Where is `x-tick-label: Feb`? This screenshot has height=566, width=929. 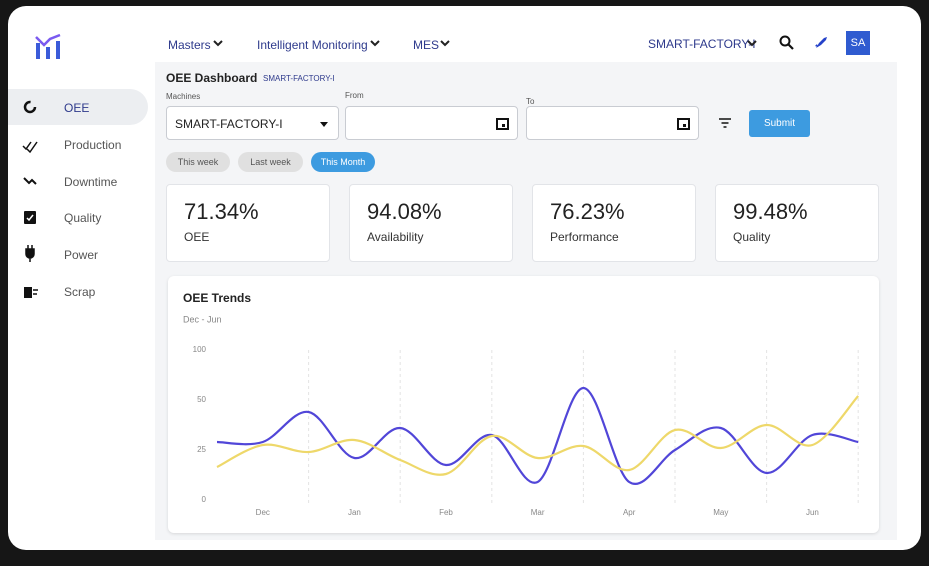 x-tick-label: Feb is located at coordinates (446, 512).